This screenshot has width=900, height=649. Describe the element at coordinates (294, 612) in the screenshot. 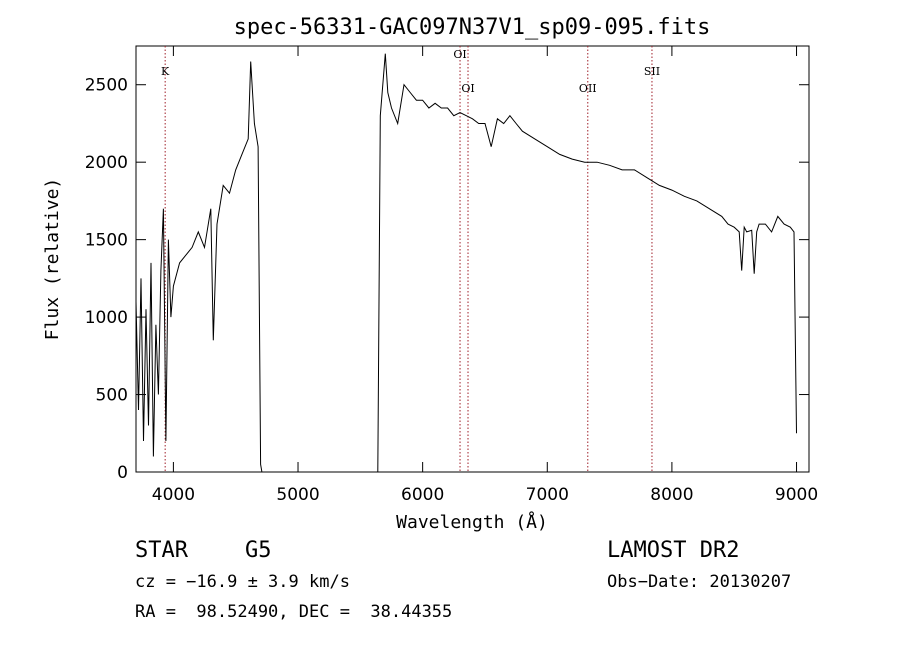

I see `ra-dec-text: RA = 98.52490, DEC = 38.44355` at that location.